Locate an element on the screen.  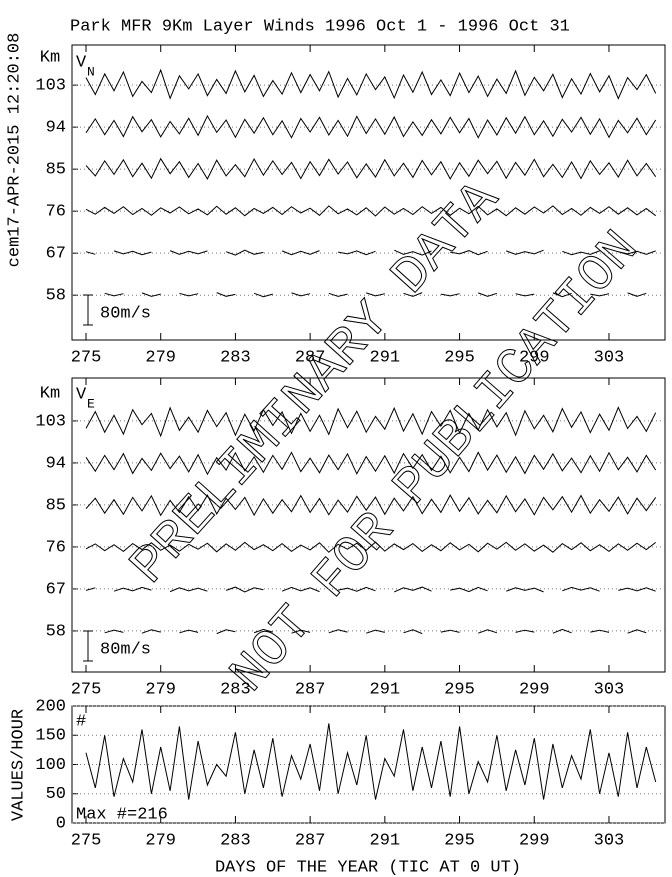
panel-label: # is located at coordinates (81, 721).